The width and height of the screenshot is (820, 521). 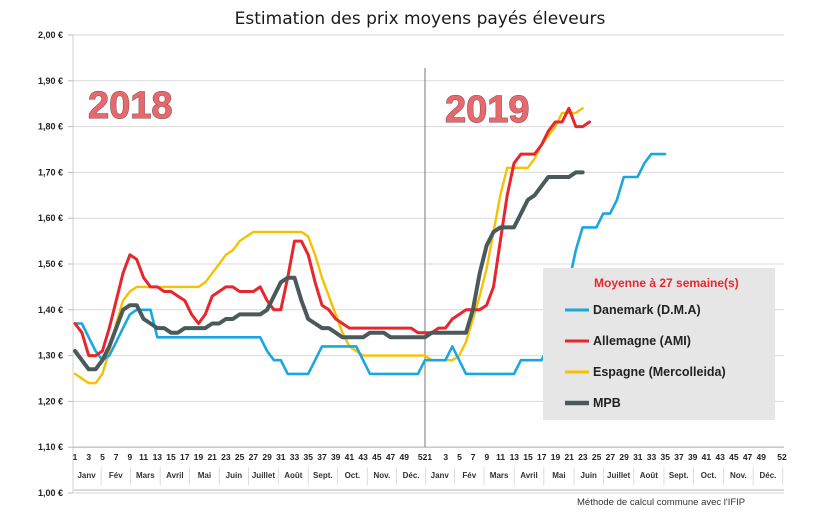 What do you see at coordinates (50, 127) in the screenshot?
I see `y-tick-label: 1,80 €` at bounding box center [50, 127].